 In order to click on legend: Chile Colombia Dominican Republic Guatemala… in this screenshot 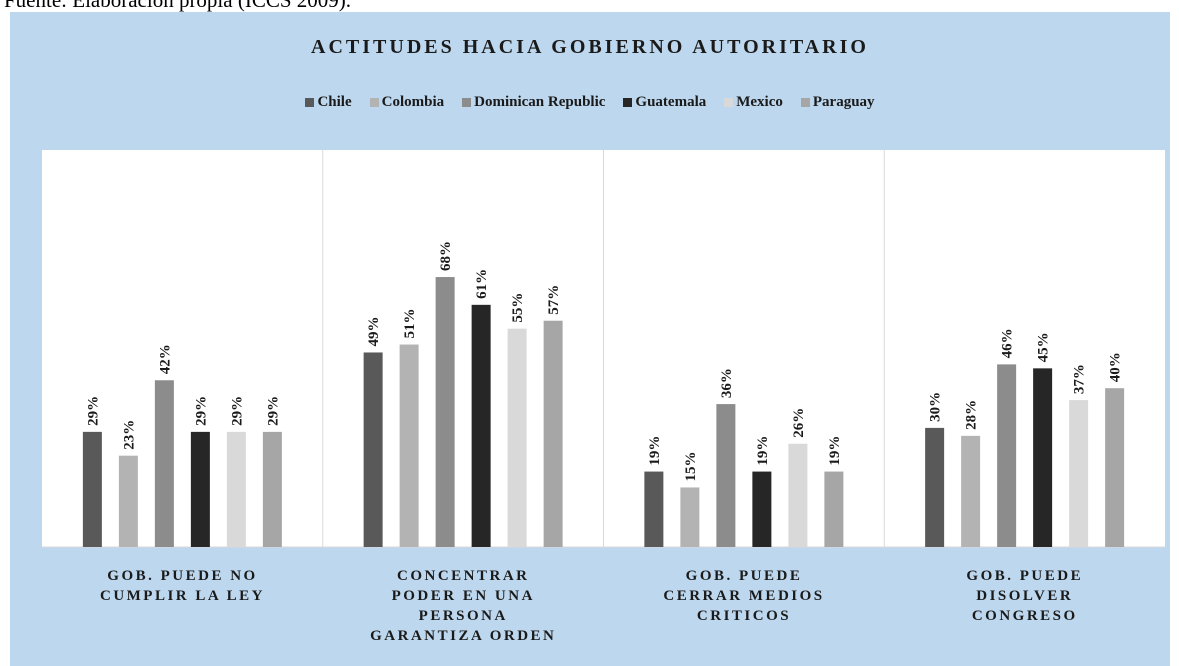, I will do `click(590, 102)`.